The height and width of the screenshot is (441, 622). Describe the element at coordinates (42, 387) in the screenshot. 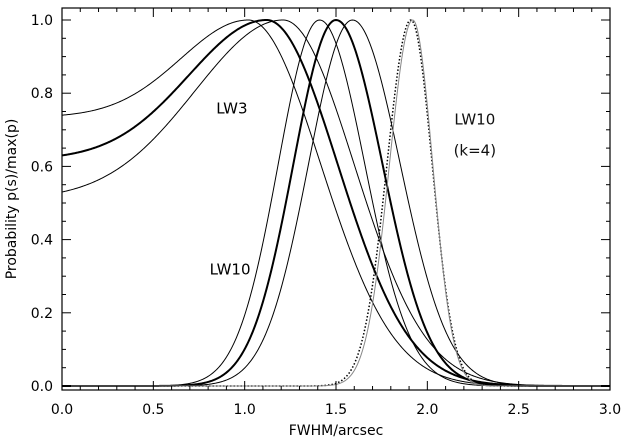

I see `y-tick-label: 0.0` at that location.